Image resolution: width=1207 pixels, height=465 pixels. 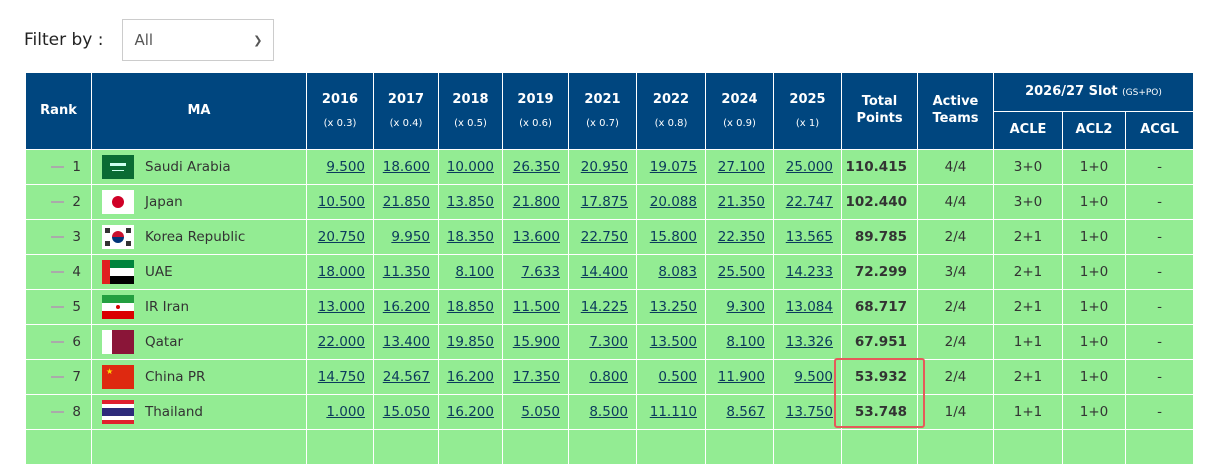 What do you see at coordinates (809, 202) in the screenshot?
I see `points-link: 22.747` at bounding box center [809, 202].